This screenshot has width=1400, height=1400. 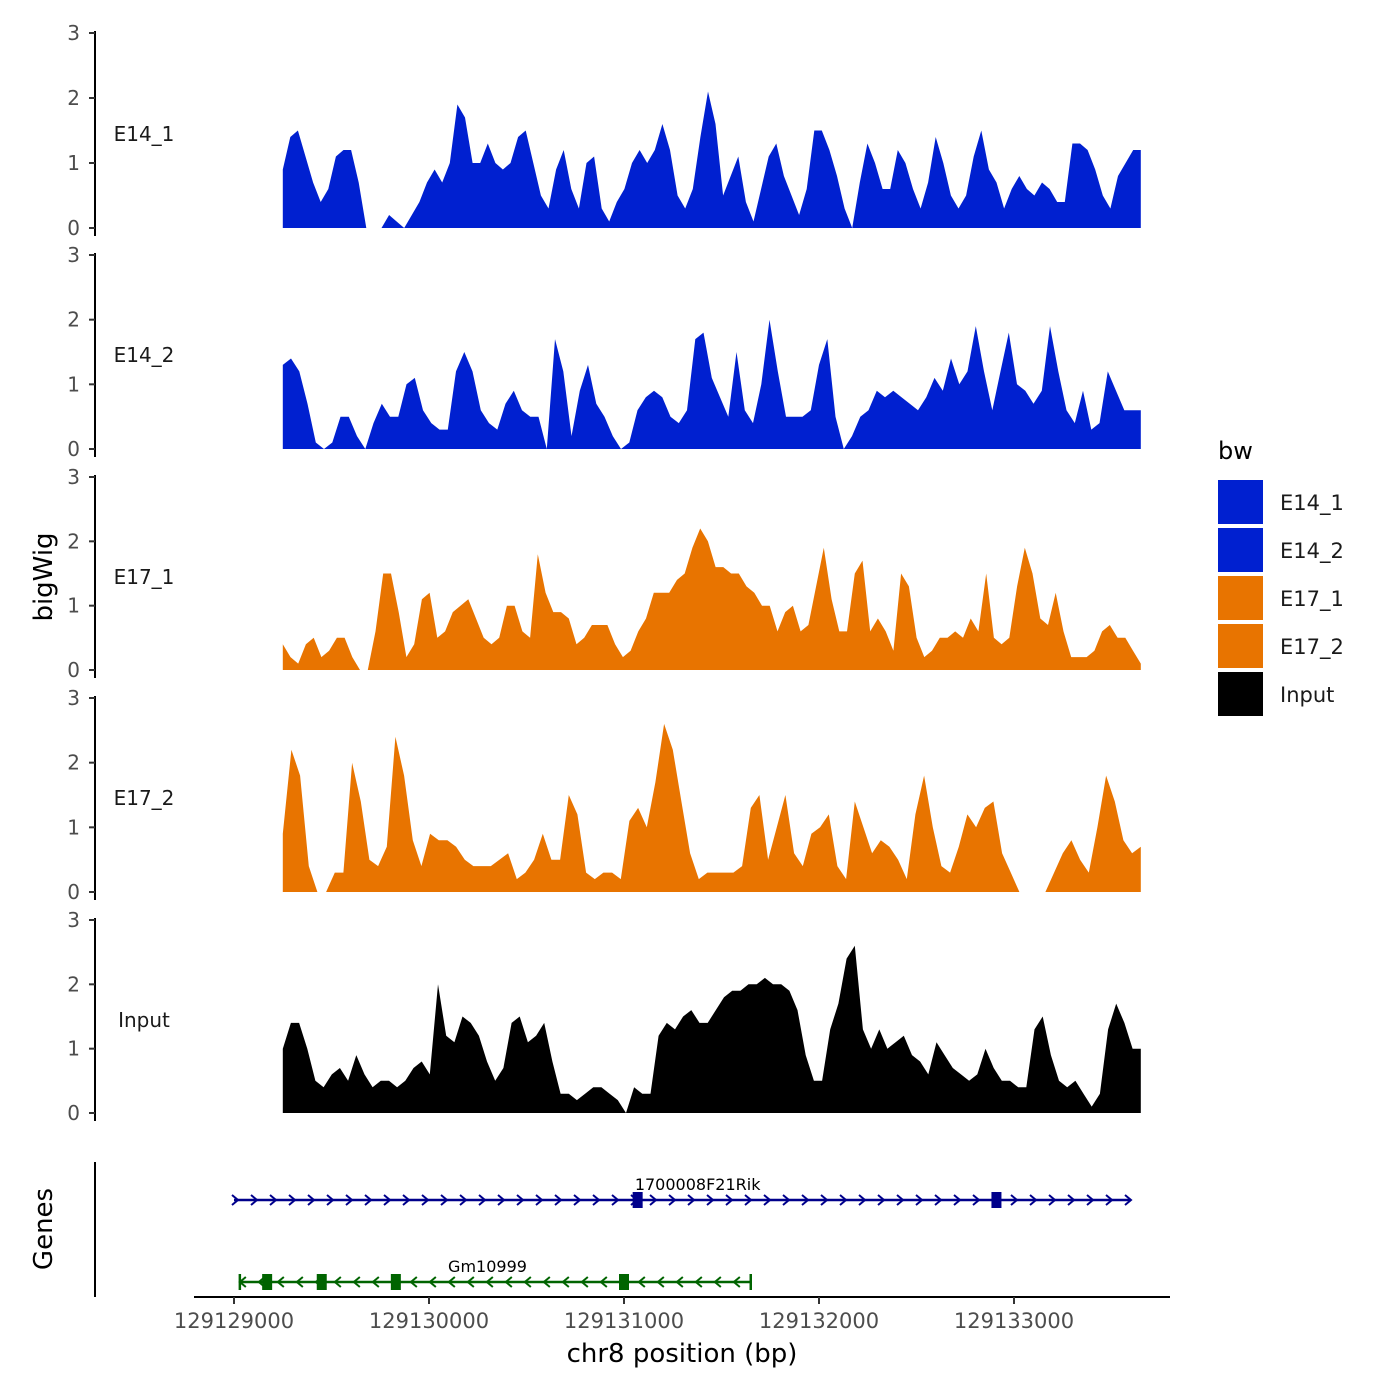 What do you see at coordinates (1312, 503) in the screenshot?
I see `legend-label-e14-1: E14_1` at bounding box center [1312, 503].